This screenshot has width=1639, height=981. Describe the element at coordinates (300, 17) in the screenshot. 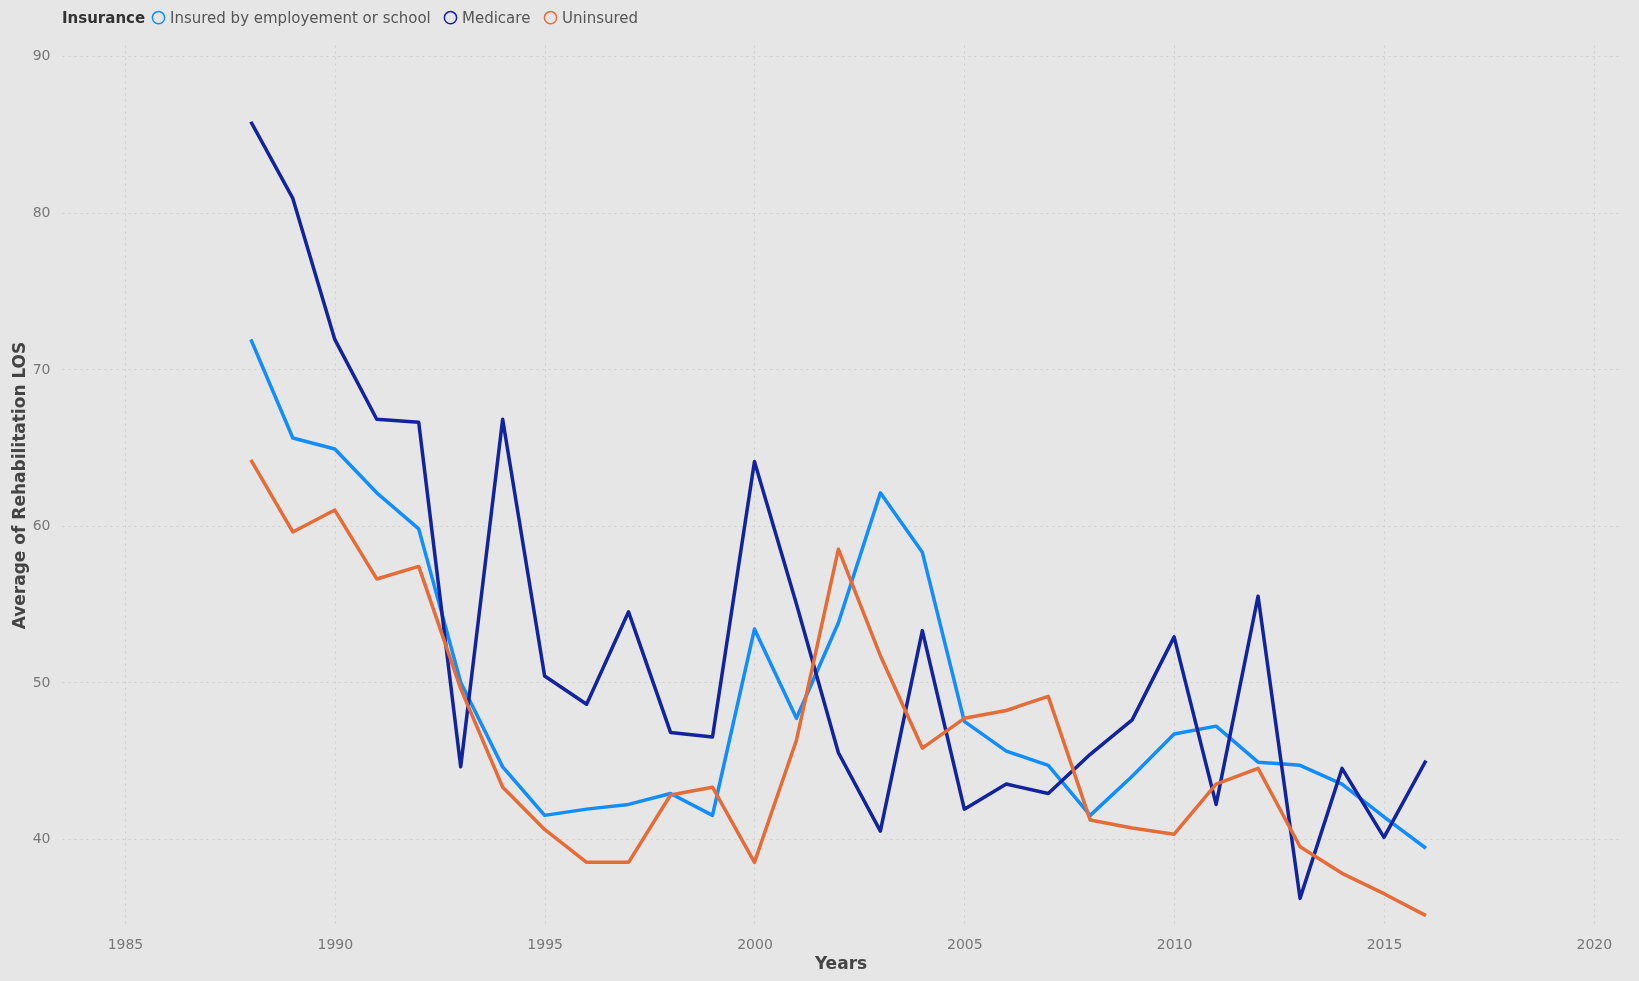

I see `legend-label: Insured by employement or school` at that location.